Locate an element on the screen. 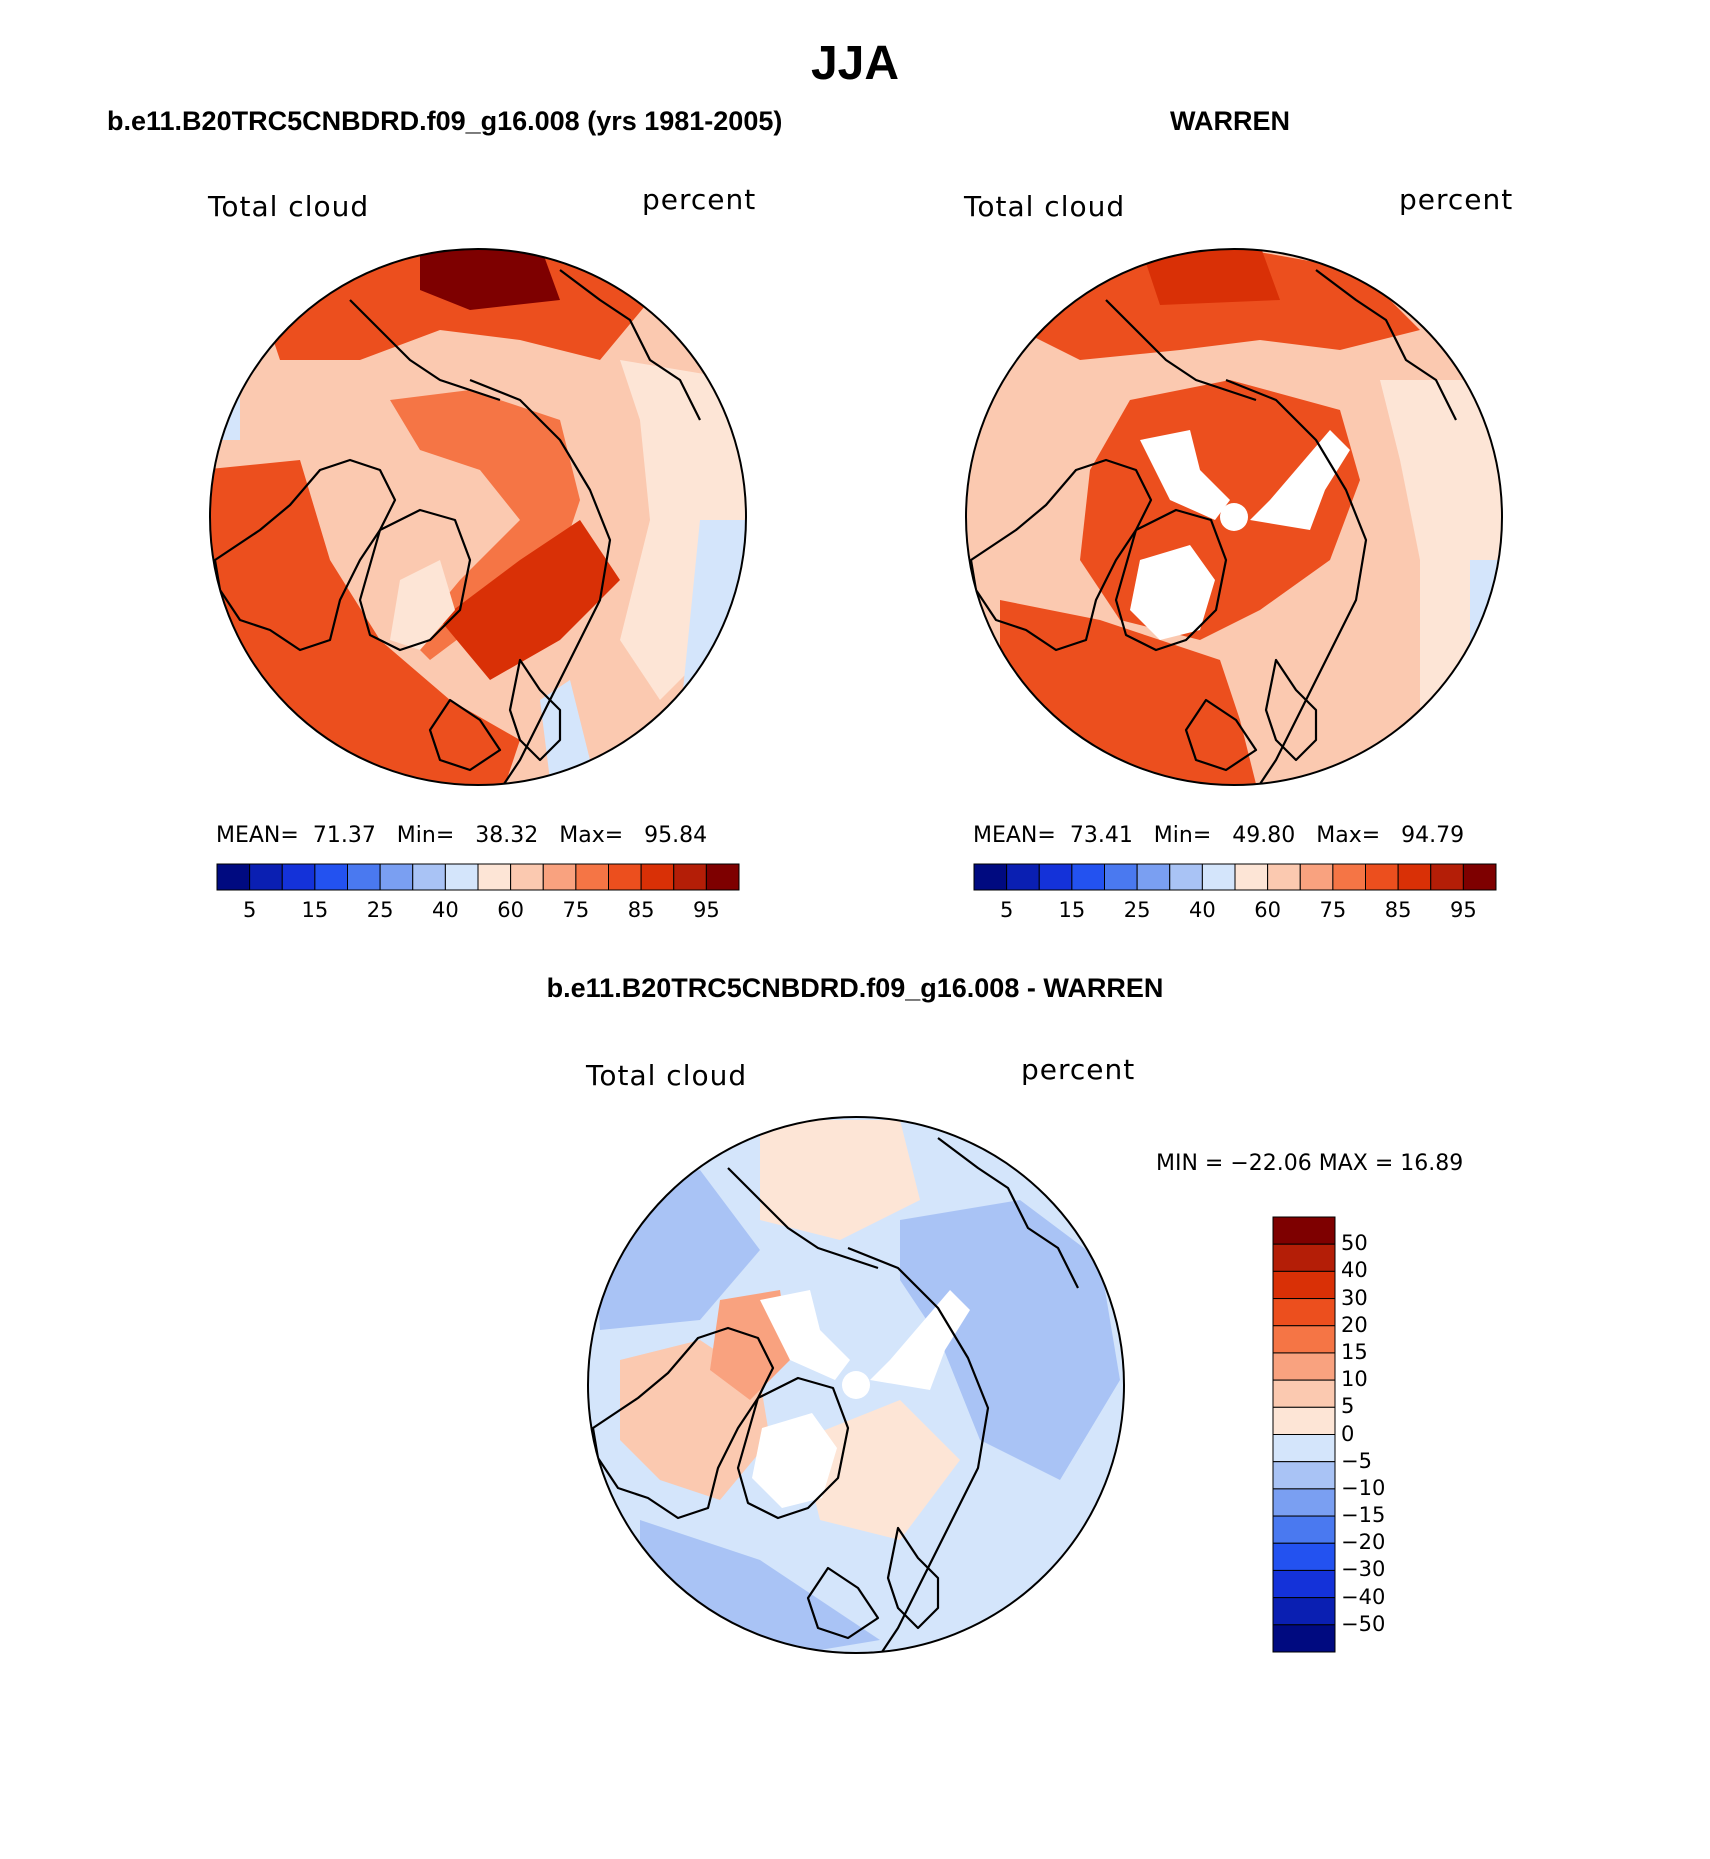 This screenshot has height=1859, width=1710. right-north-max is located at coordinates (1210, 277).